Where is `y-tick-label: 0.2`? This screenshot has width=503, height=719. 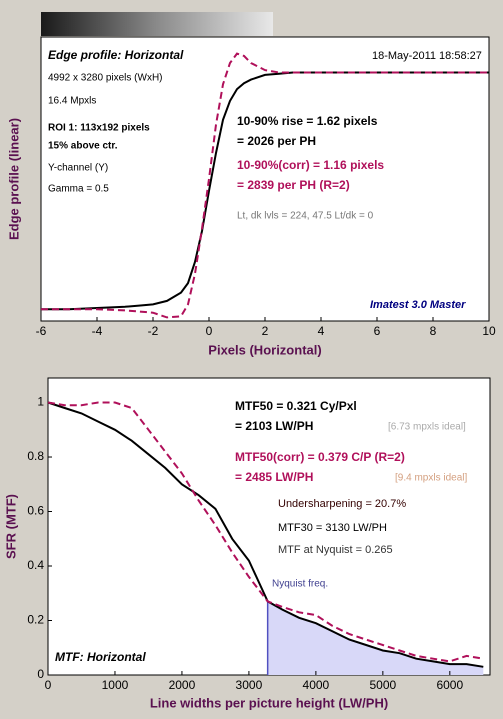
y-tick-label: 0.2 is located at coordinates (35, 620).